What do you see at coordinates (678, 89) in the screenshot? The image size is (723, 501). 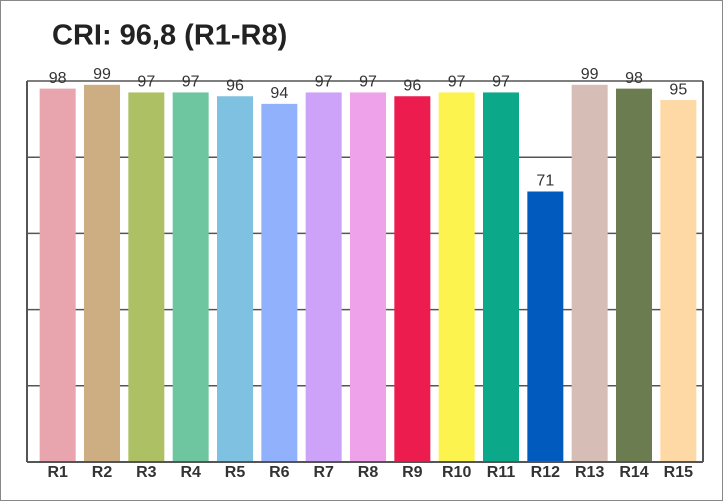 I see `value-label: 95` at bounding box center [678, 89].